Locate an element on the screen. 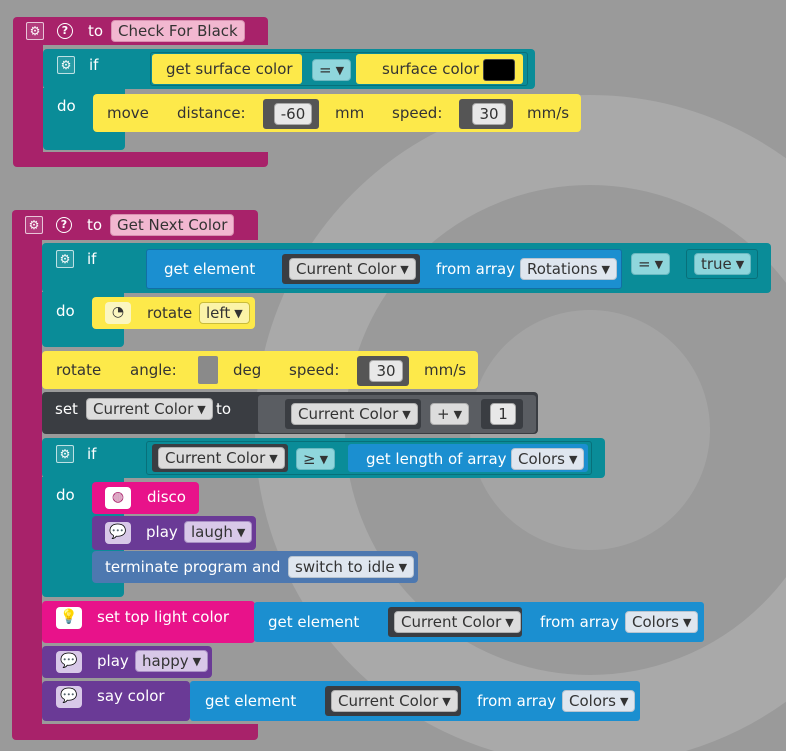  get-surface-color-label: get surface color is located at coordinates (229, 69).